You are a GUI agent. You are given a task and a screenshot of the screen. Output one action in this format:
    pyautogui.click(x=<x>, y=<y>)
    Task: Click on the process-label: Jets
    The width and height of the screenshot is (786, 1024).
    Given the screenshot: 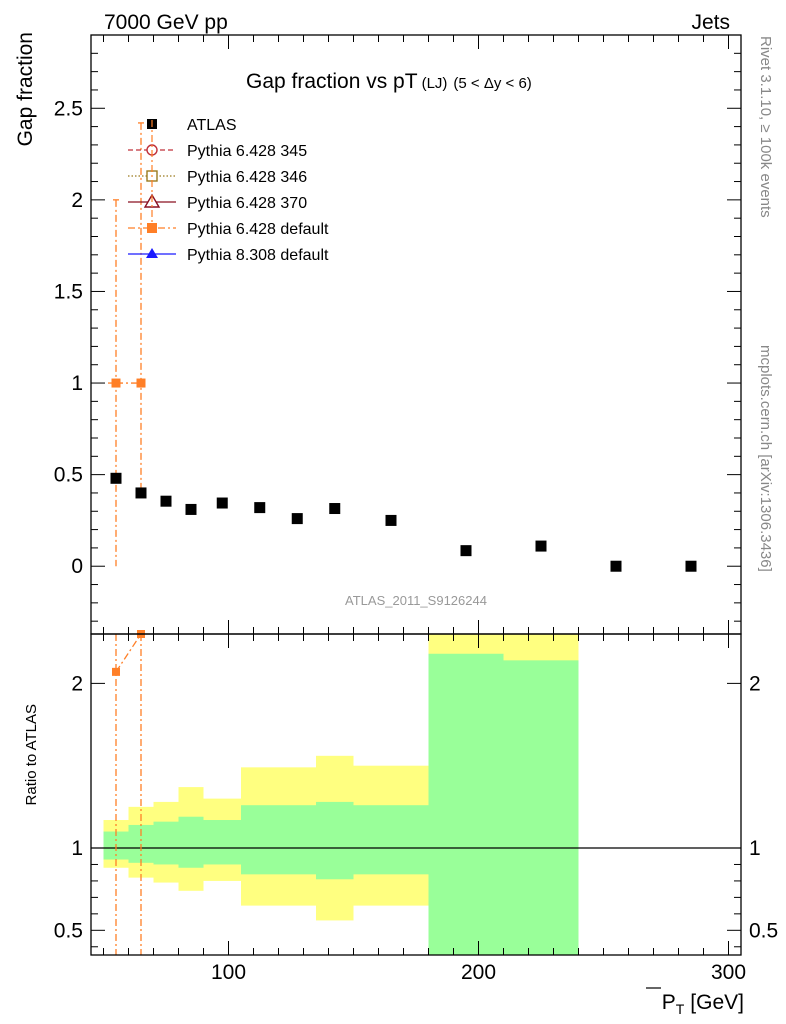 What is the action you would take?
    pyautogui.click(x=710, y=22)
    